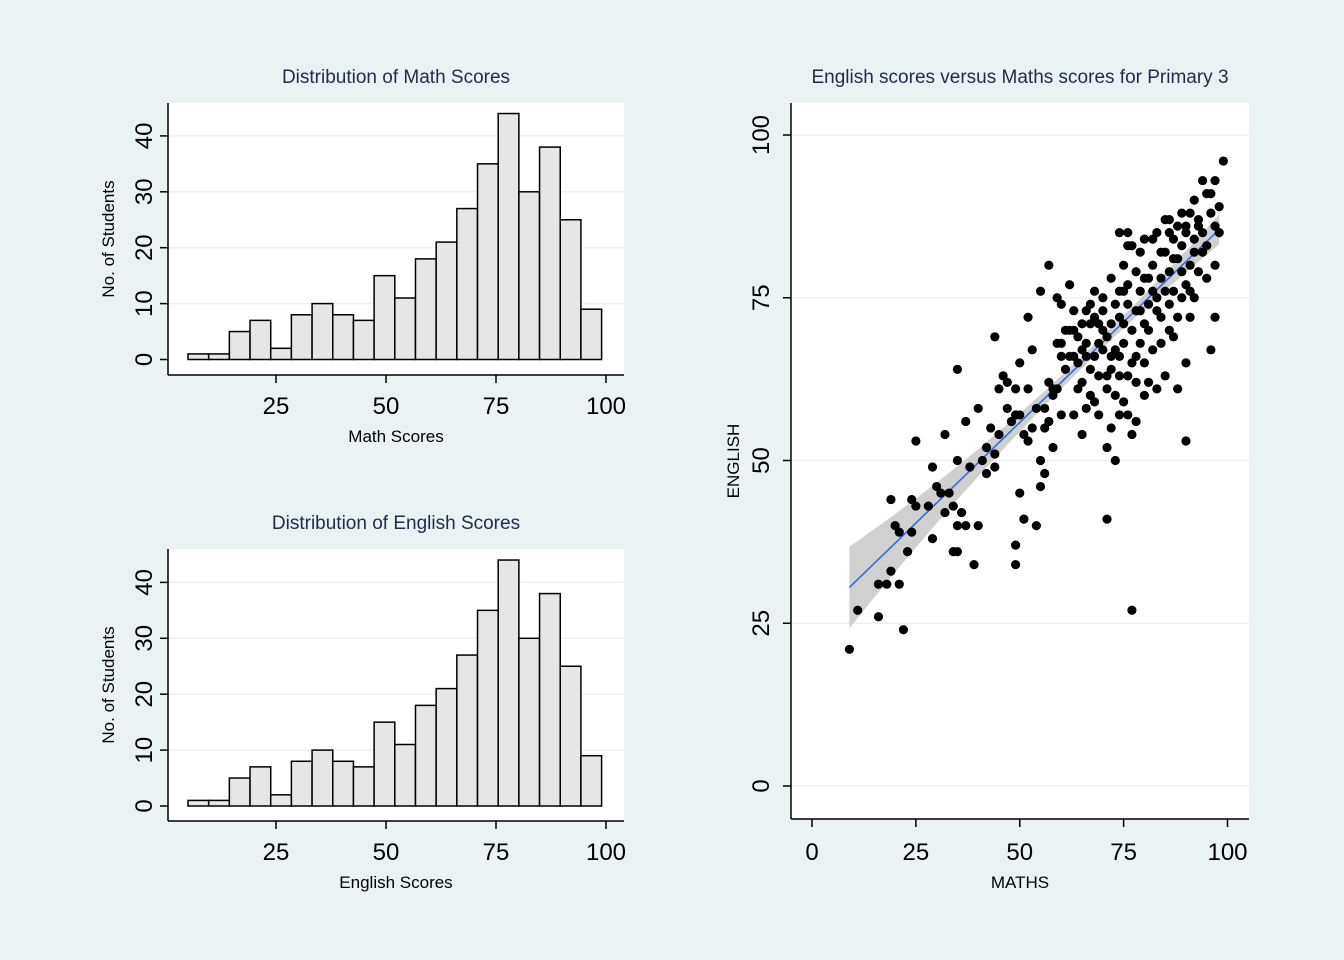 This screenshot has height=960, width=1344. I want to click on x-axis-label: English Scores, so click(395, 882).